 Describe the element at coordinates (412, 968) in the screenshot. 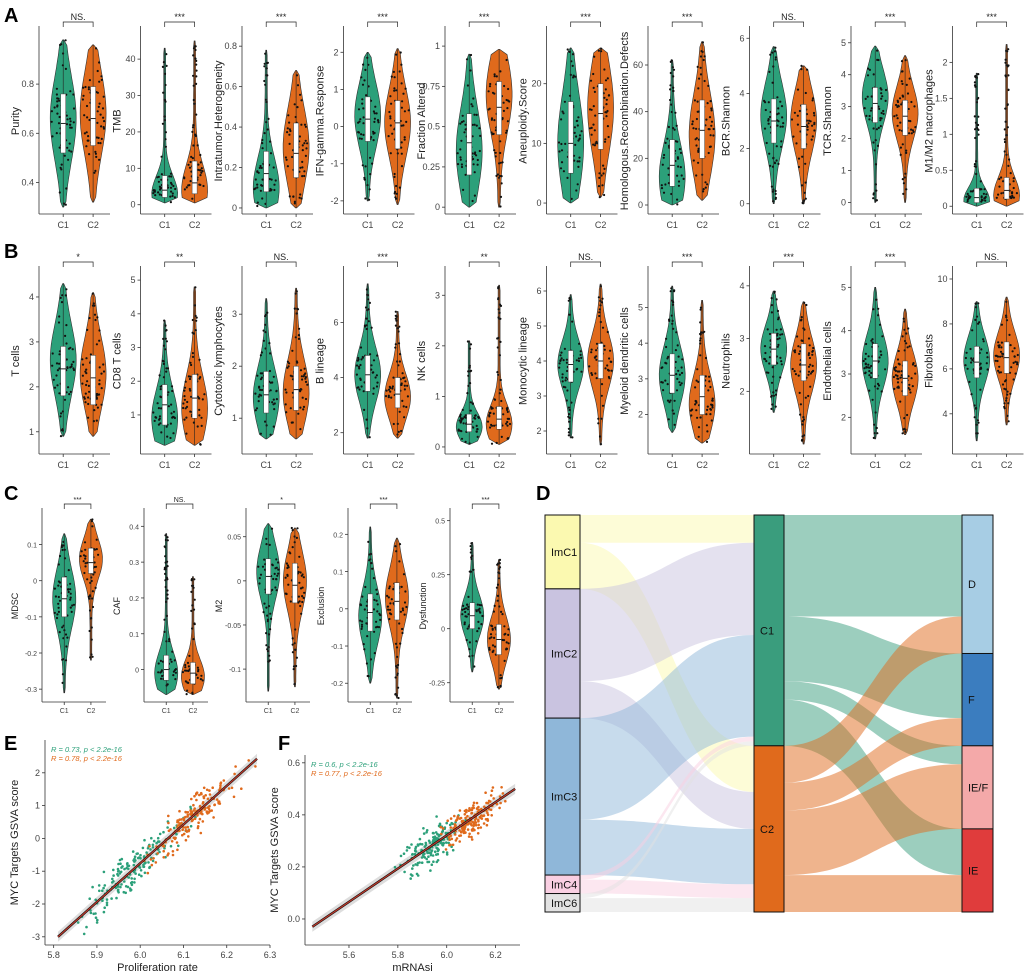

I see `x-axis-label: mRNAsi` at that location.